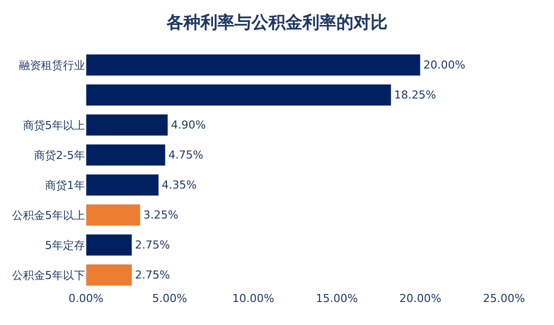 This screenshot has height=325, width=554. Describe the element at coordinates (504, 298) in the screenshot. I see `x-tick-label: 25.00%` at that location.